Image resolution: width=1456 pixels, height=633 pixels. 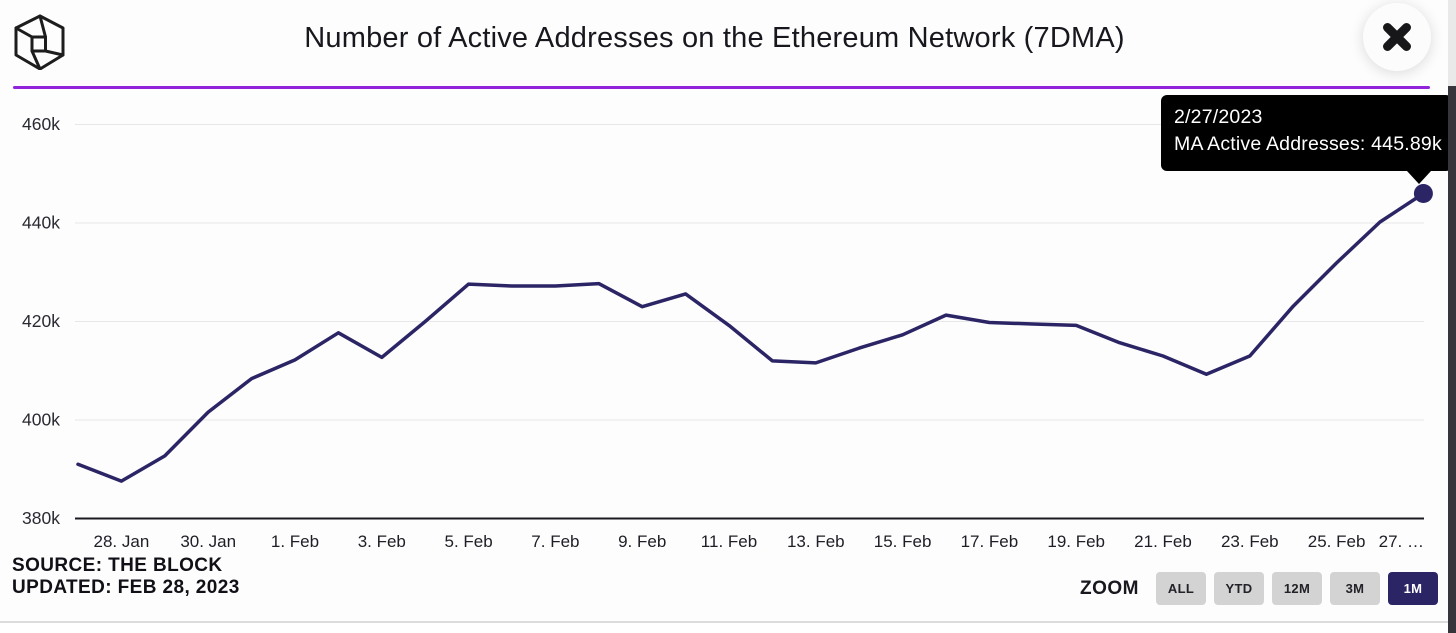 What do you see at coordinates (208, 541) in the screenshot?
I see `x-axis-label: 30. Jan` at bounding box center [208, 541].